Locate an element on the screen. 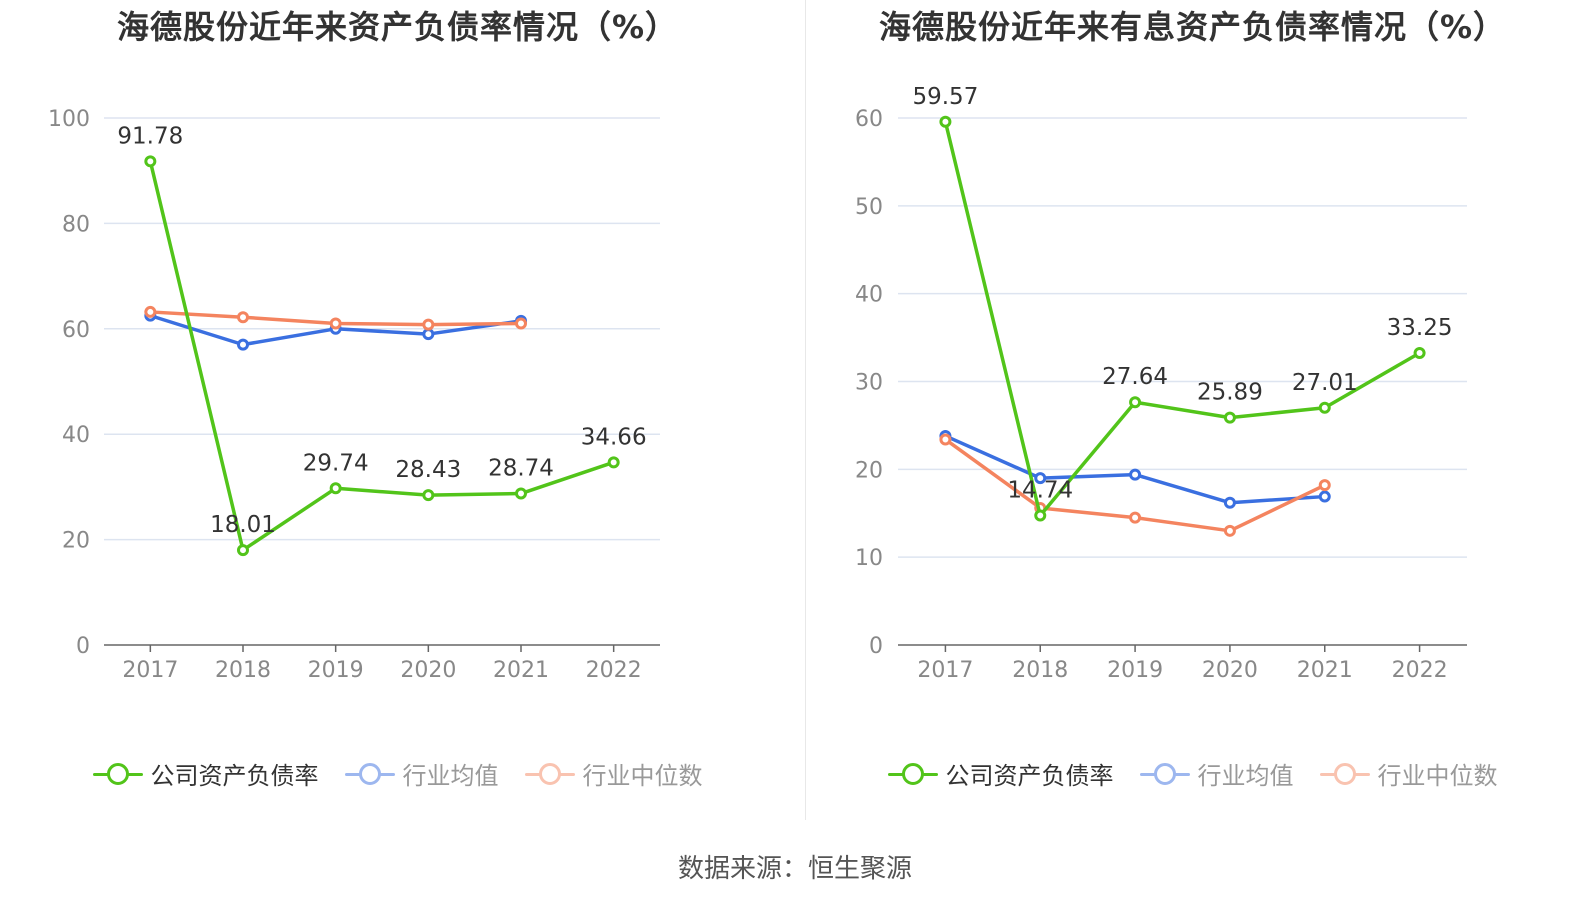 This screenshot has width=1590, height=918. data-label: 27.01 is located at coordinates (1325, 383).